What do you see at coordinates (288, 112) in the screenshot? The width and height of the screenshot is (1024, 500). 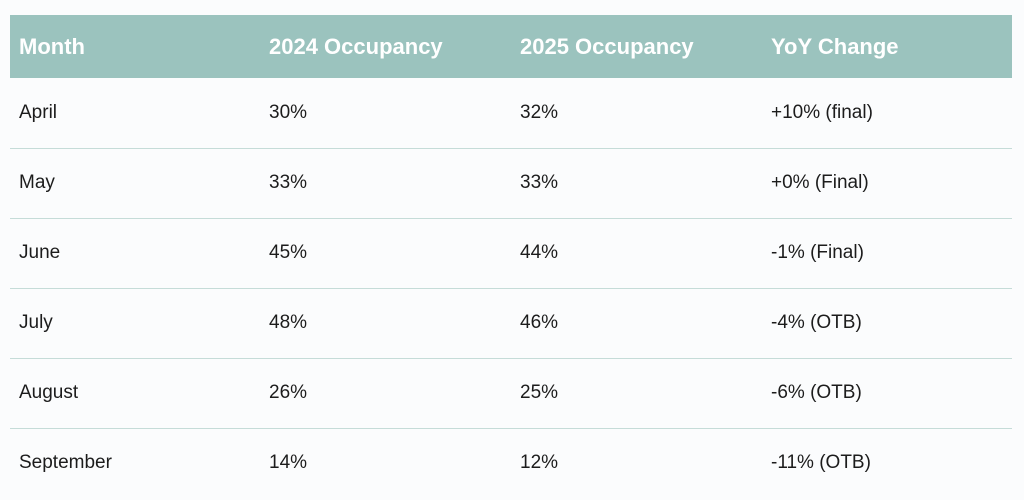 I see `cell-2024-occupancy: 30%` at bounding box center [288, 112].